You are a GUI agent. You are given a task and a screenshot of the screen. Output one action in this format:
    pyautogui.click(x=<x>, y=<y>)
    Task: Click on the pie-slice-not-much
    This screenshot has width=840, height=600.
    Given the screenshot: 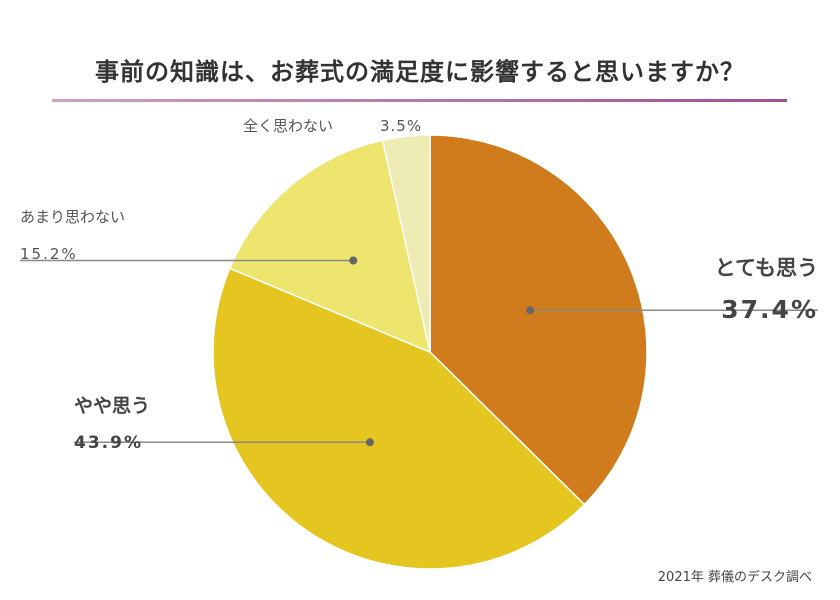 What is the action you would take?
    pyautogui.click(x=330, y=246)
    